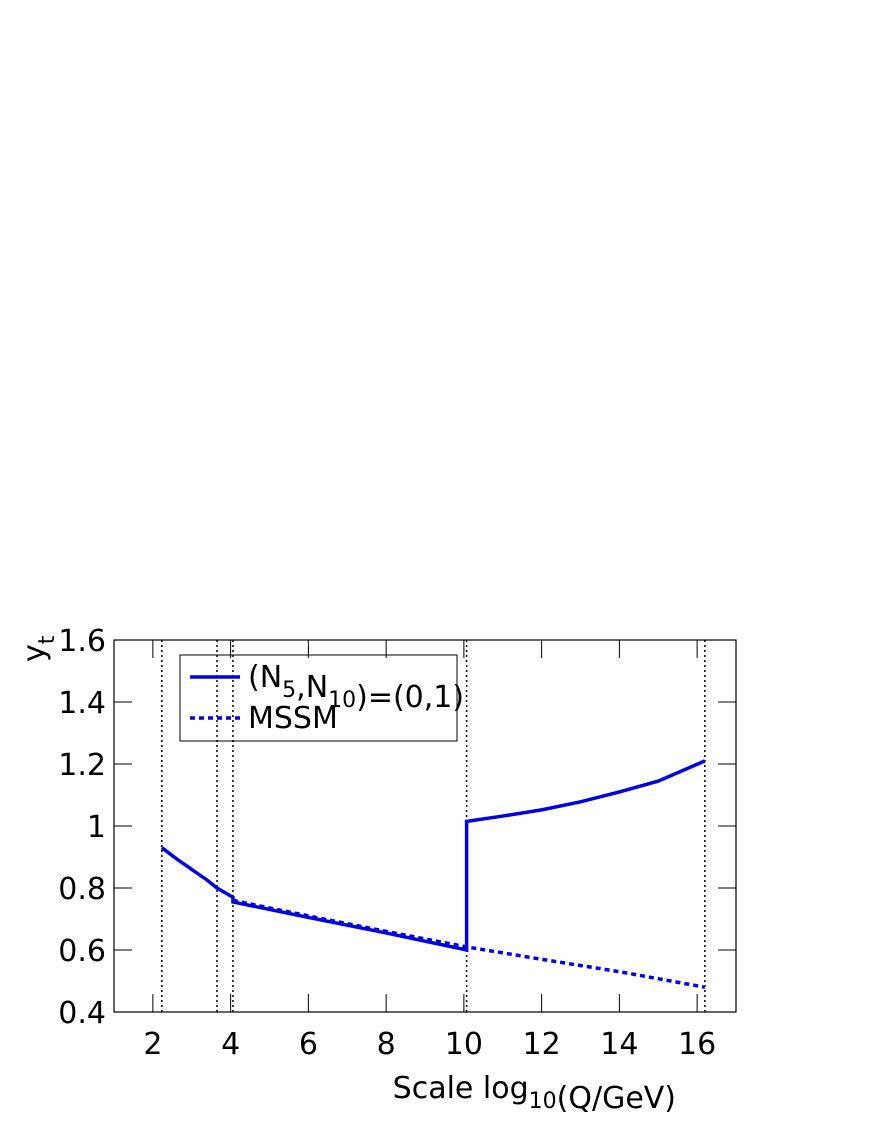 The height and width of the screenshot is (1145, 882). I want to click on y-tick-label: 0.8, so click(82, 889).